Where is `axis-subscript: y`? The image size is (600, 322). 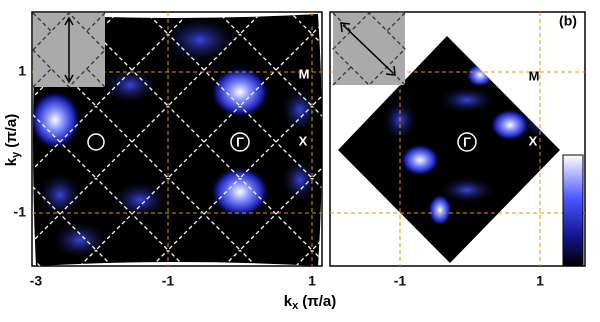
axis-subscript: y is located at coordinates (16, 154).